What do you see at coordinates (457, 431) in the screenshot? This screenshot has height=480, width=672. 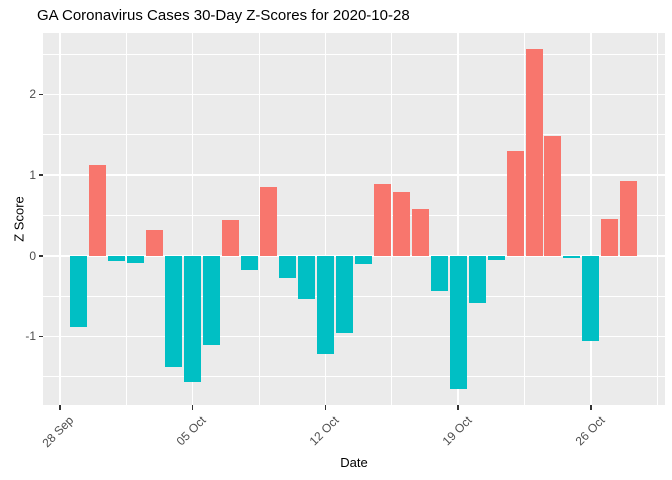 I see `x-tick-label: 19 Oct` at bounding box center [457, 431].